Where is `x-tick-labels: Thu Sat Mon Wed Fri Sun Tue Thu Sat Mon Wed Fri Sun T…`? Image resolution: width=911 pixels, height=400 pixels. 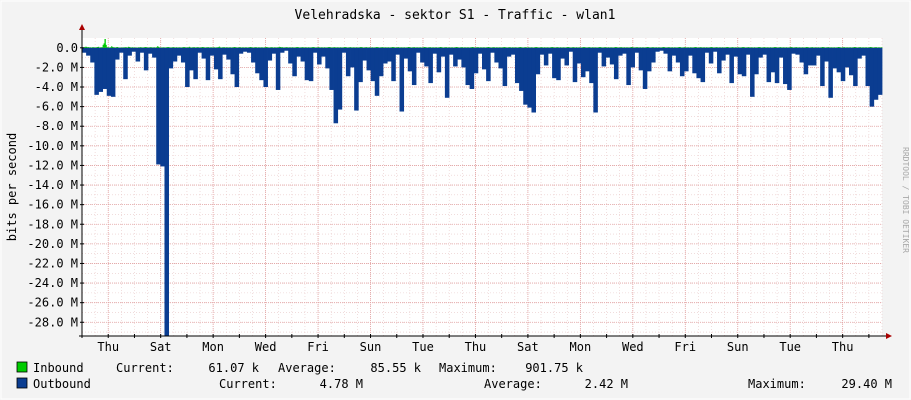
x-tick-labels: Thu Sat Mon Wed Fri Sun Tue Thu Sat Mon Wed Fri Sun T… is located at coordinates (475, 347).